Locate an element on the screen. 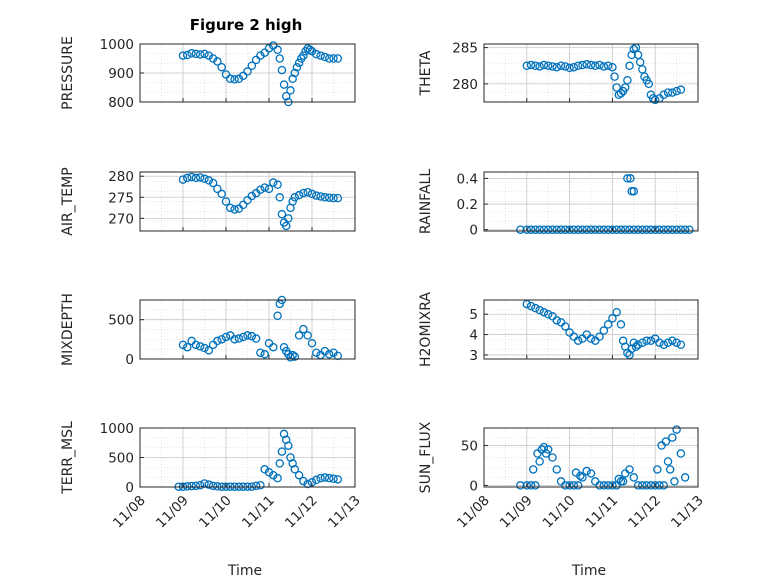  y-tick-label: 500 is located at coordinates (121, 321).